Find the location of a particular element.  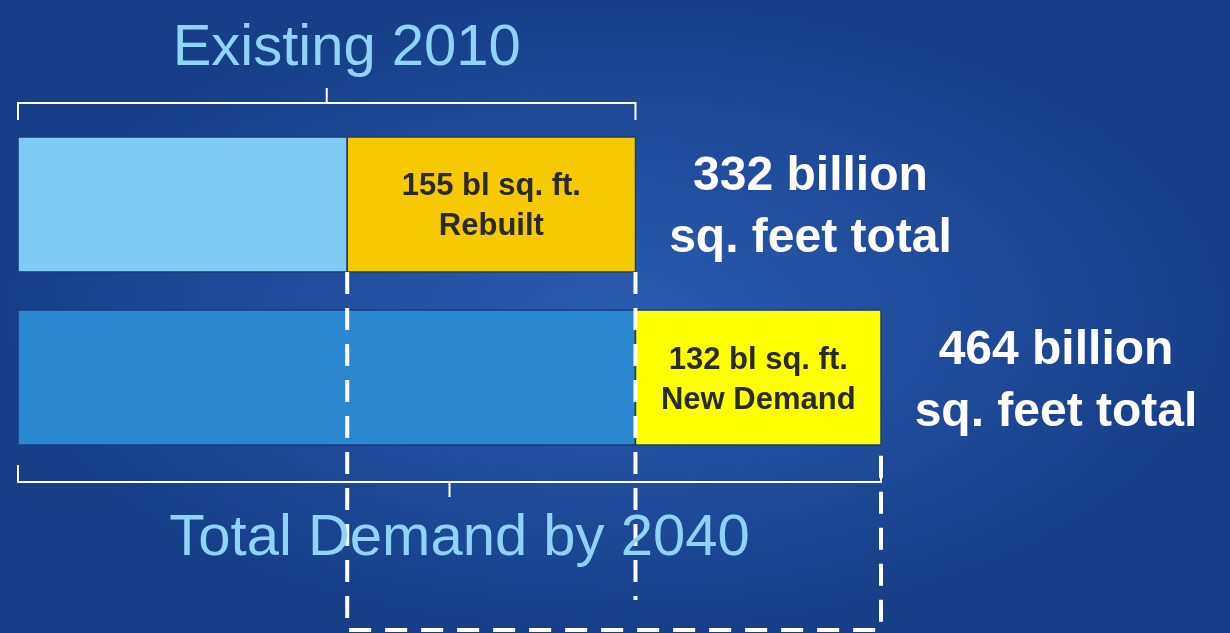

total-label: 464 billion sq. feet total is located at coordinates (1056, 378).